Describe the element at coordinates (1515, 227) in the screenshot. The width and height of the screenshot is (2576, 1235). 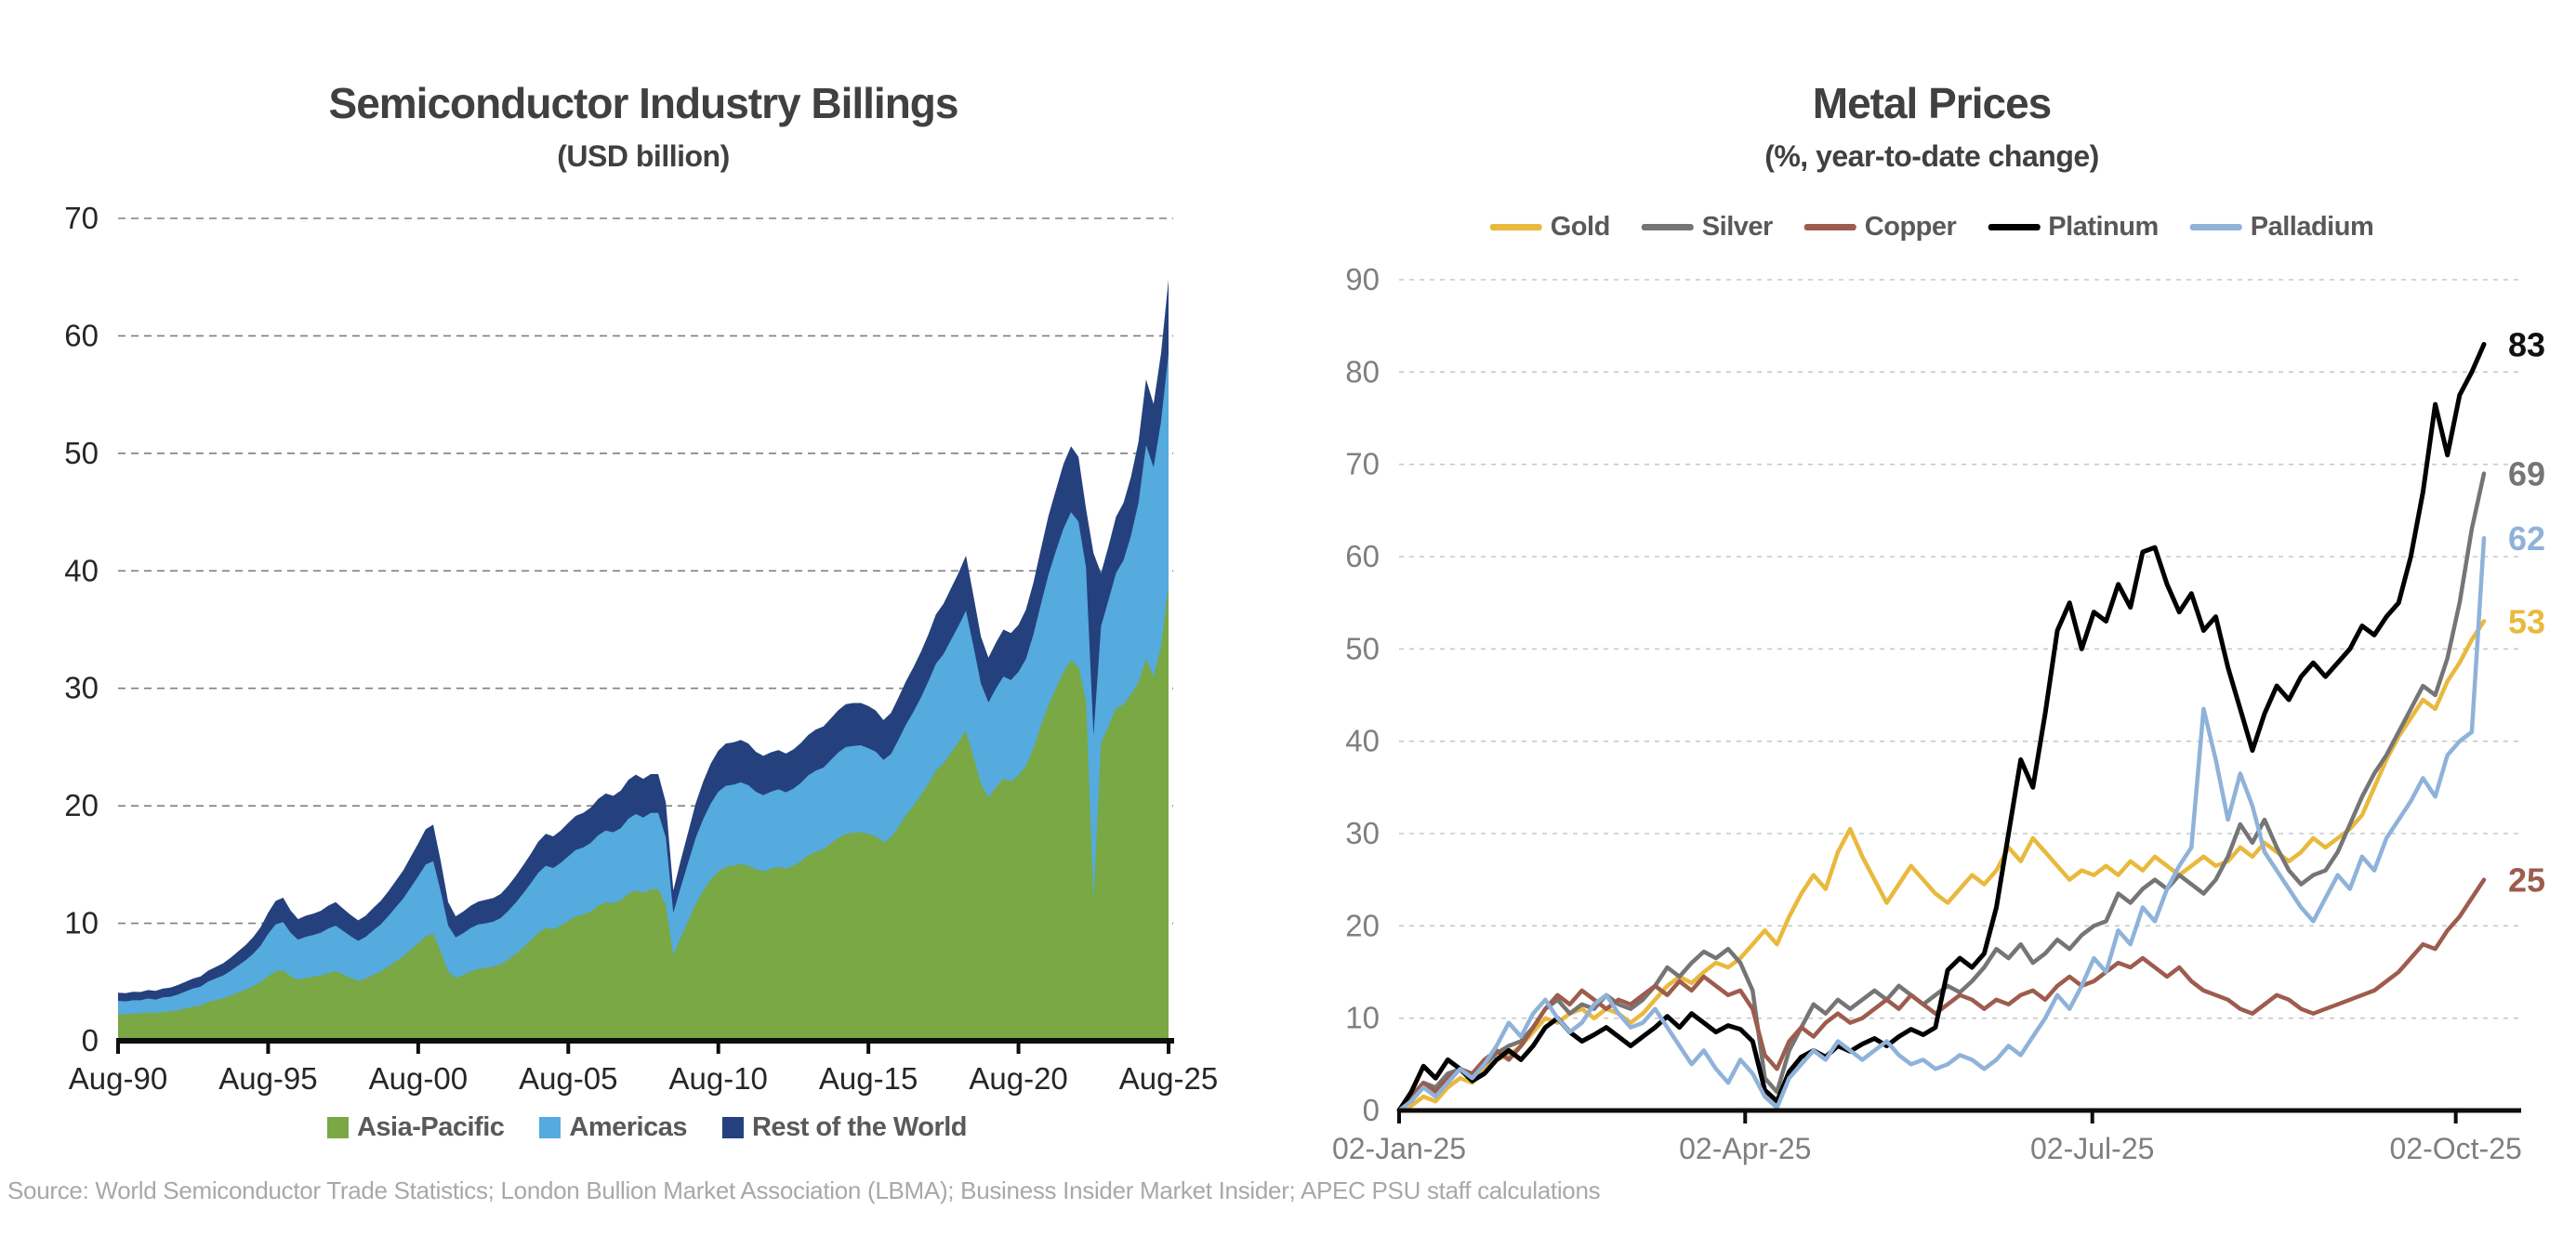
I see `legend-swatch-gold` at that location.